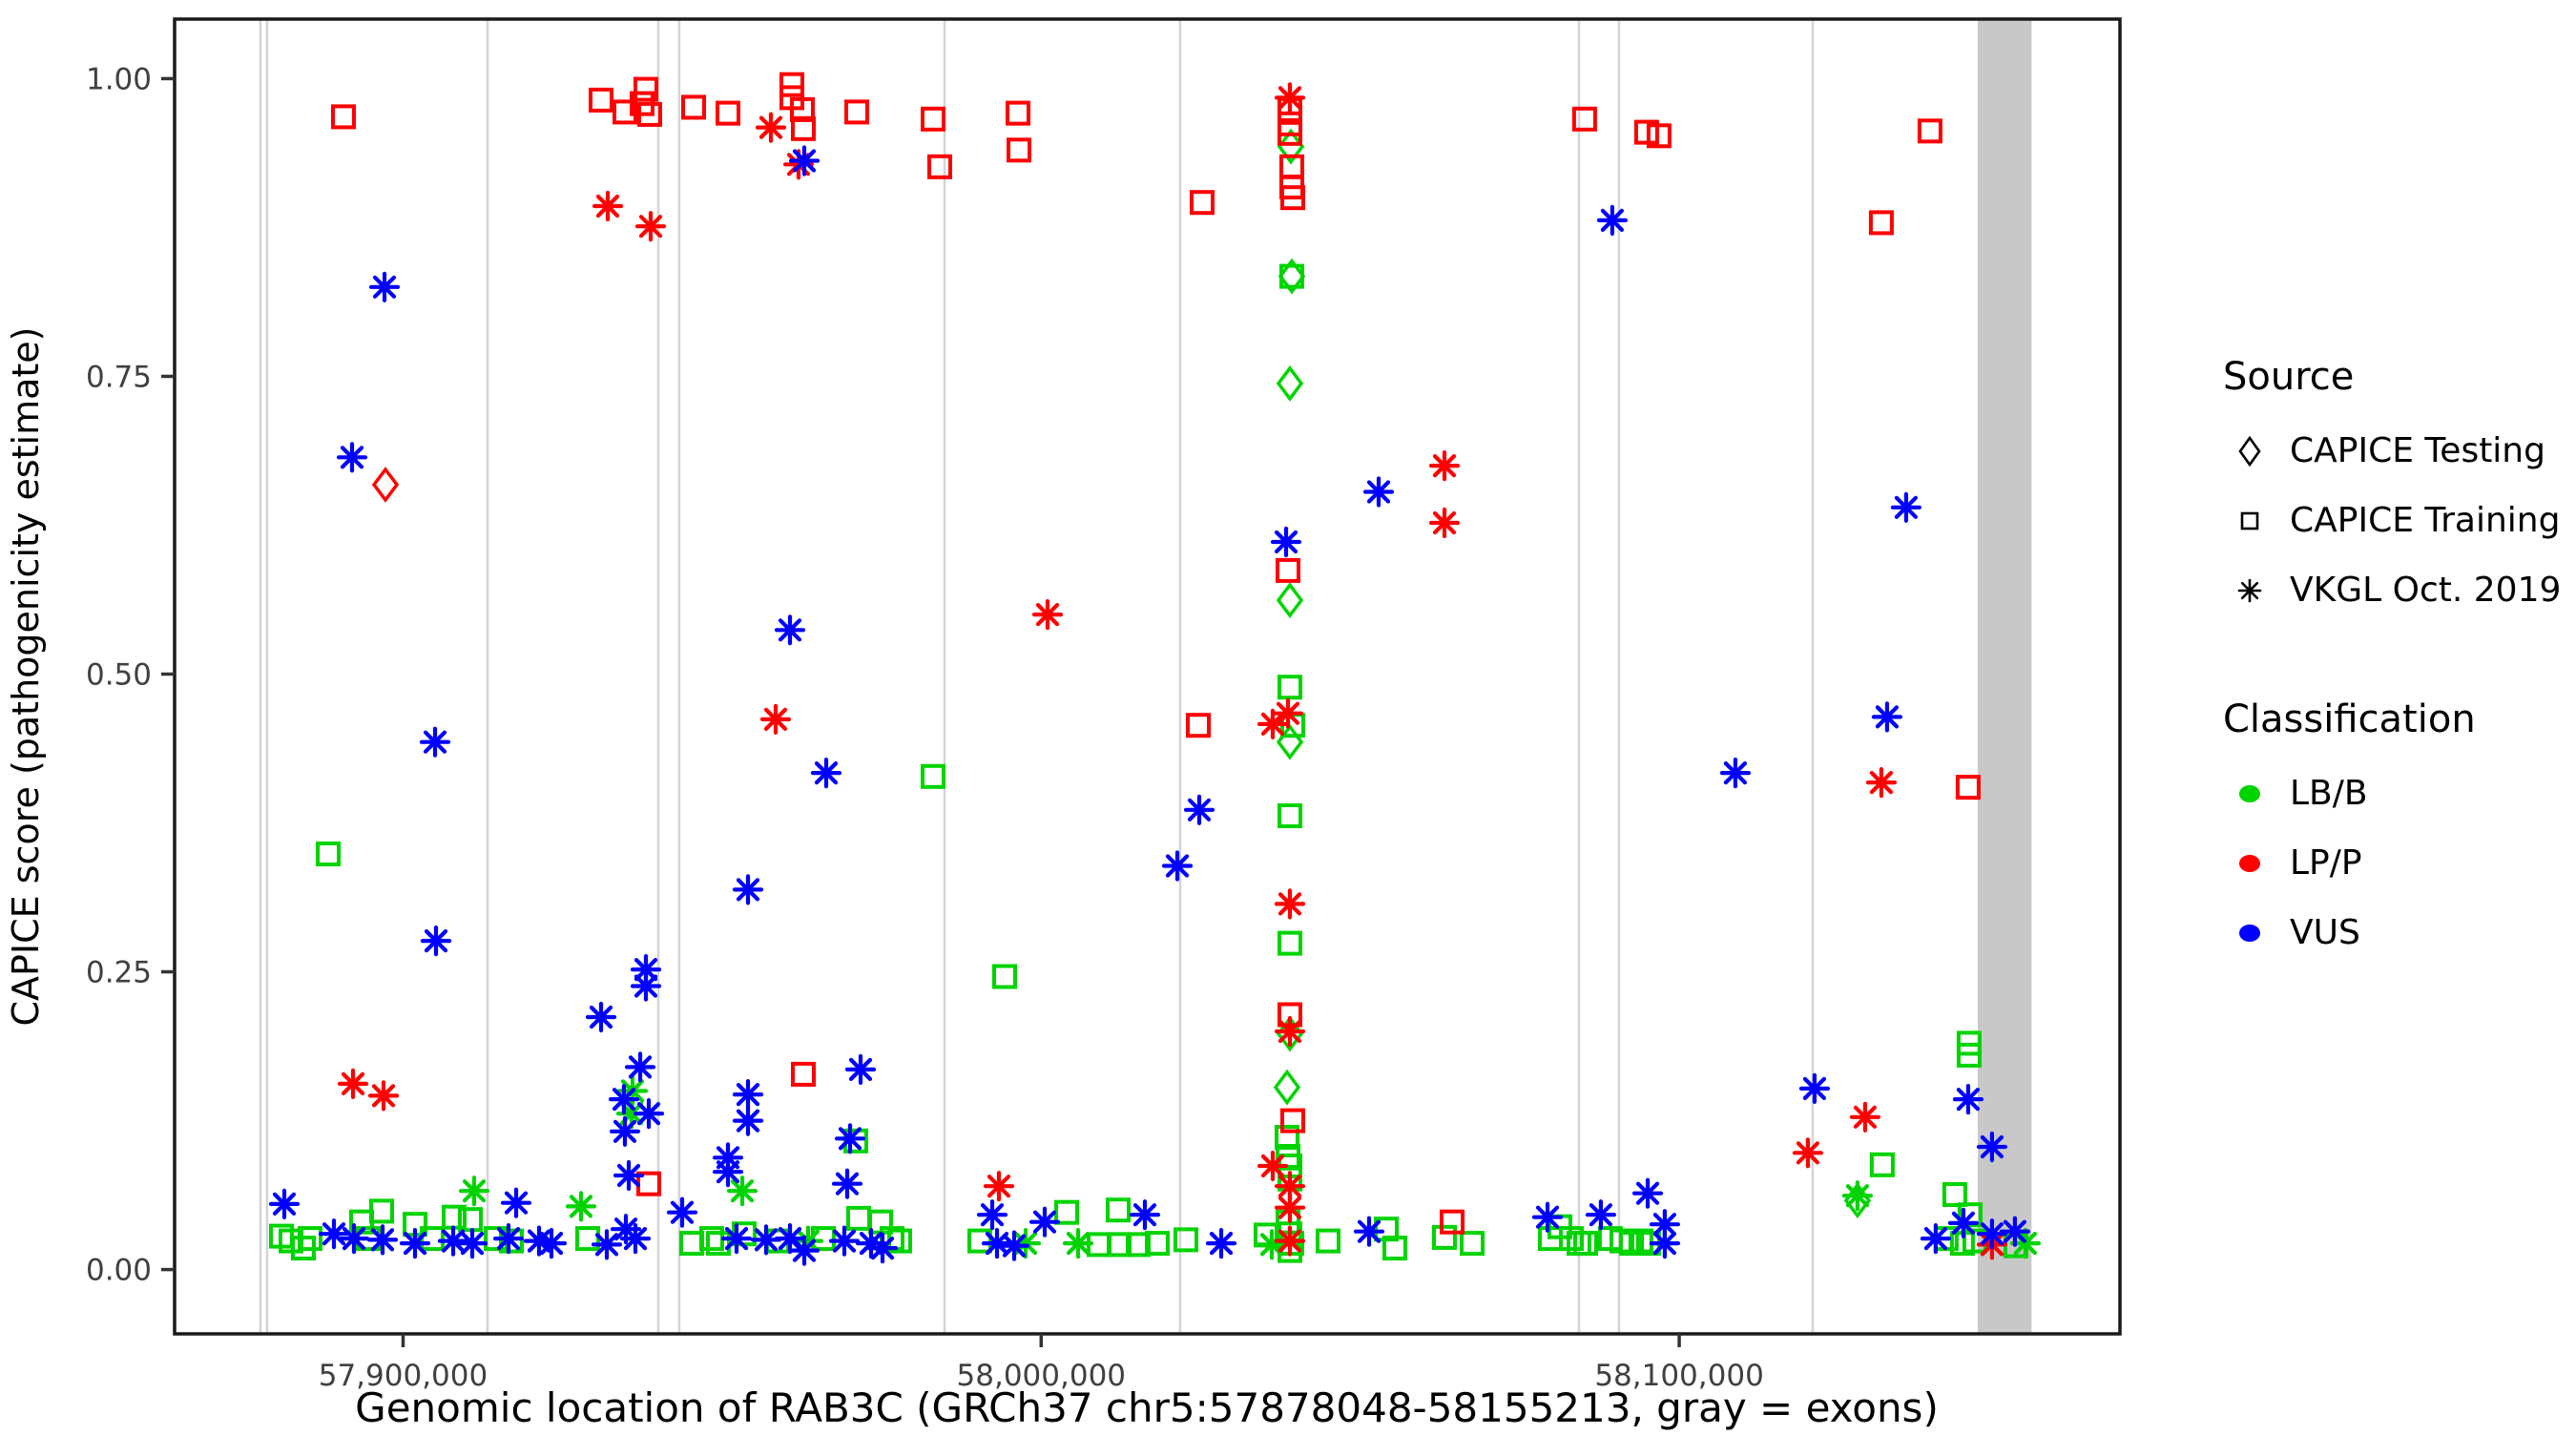 The width and height of the screenshot is (2576, 1435). What do you see at coordinates (2326, 863) in the screenshot?
I see `legend-item-label: LP/P` at bounding box center [2326, 863].